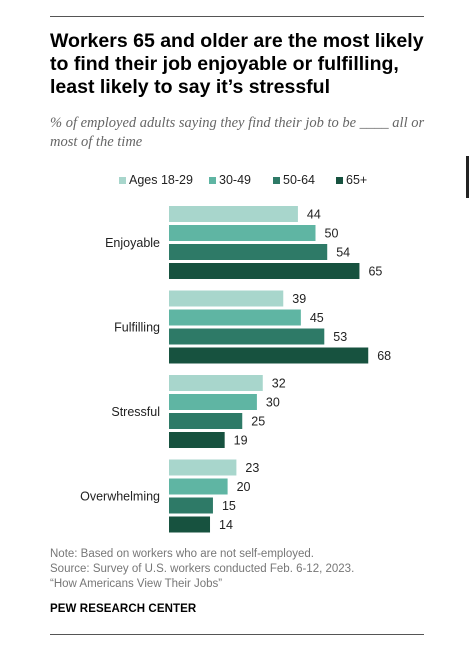  Describe the element at coordinates (299, 299) in the screenshot. I see `data-label: 39` at that location.